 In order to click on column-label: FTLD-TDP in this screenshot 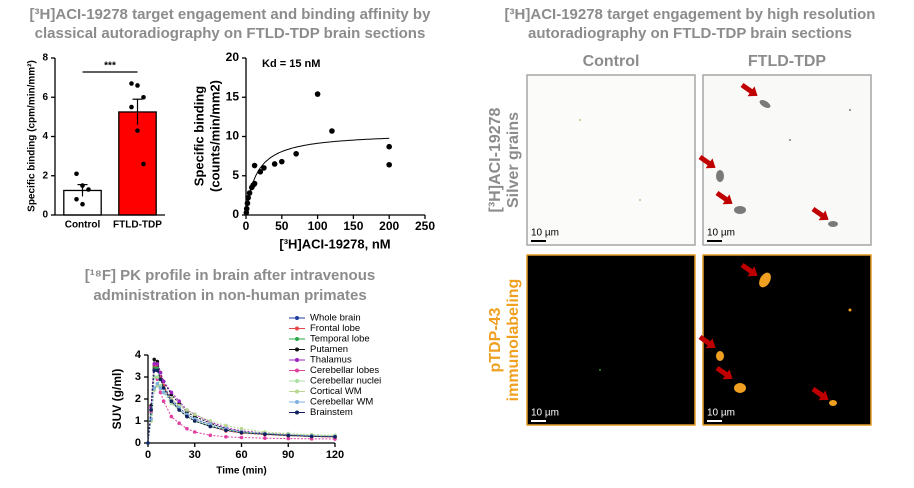, I will do `click(787, 61)`.